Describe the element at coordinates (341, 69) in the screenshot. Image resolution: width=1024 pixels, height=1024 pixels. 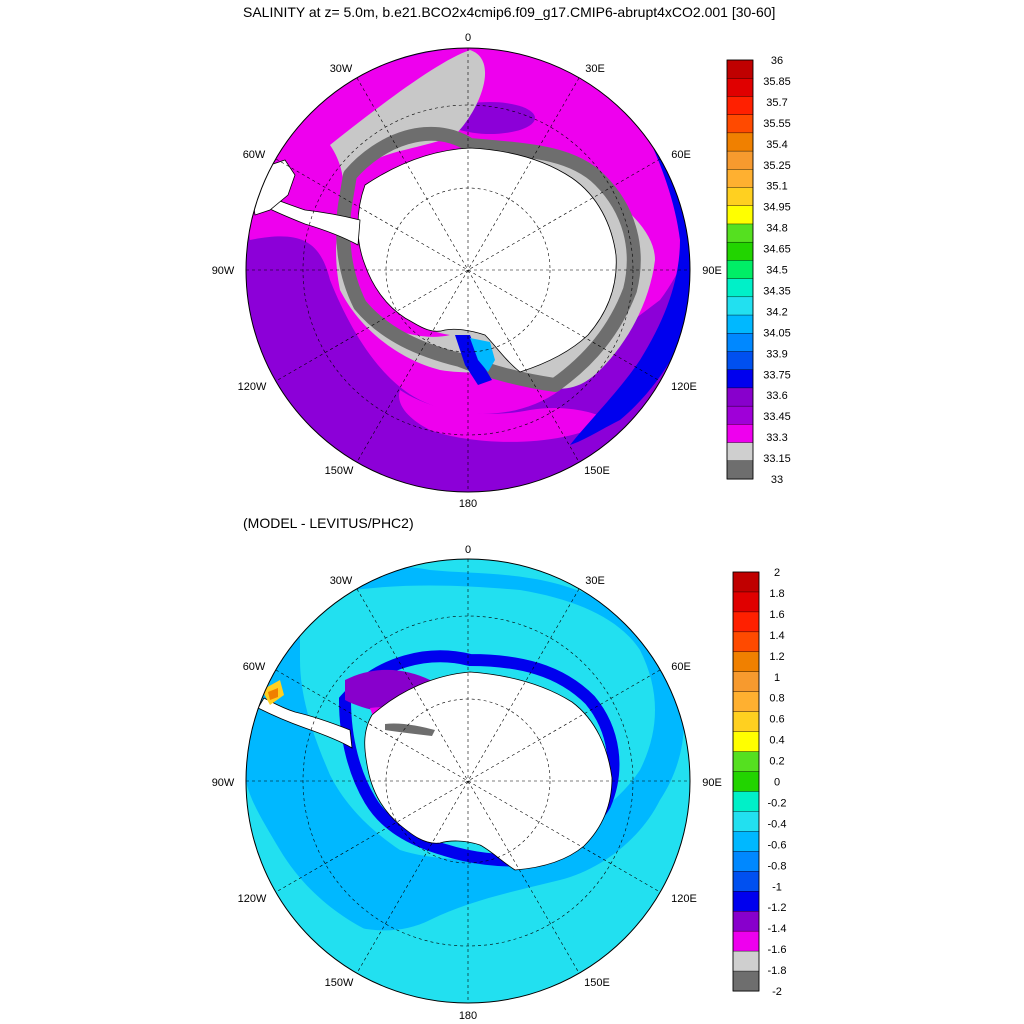
I see `lon-label-30w: 30W` at that location.